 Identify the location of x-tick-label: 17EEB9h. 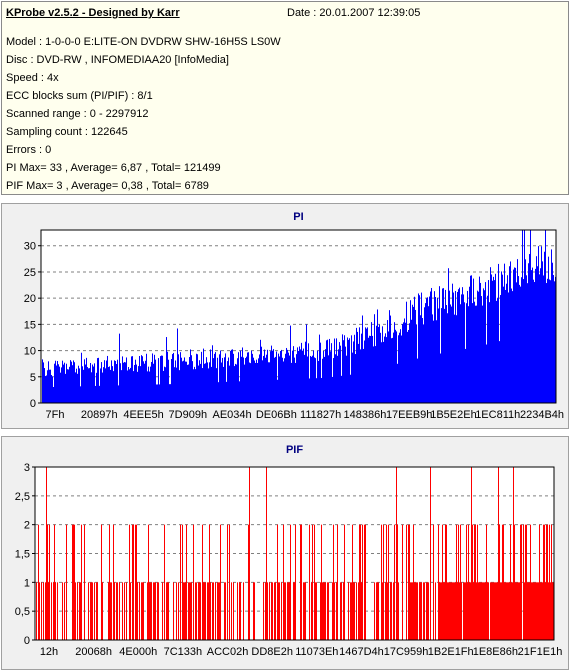
(409, 415).